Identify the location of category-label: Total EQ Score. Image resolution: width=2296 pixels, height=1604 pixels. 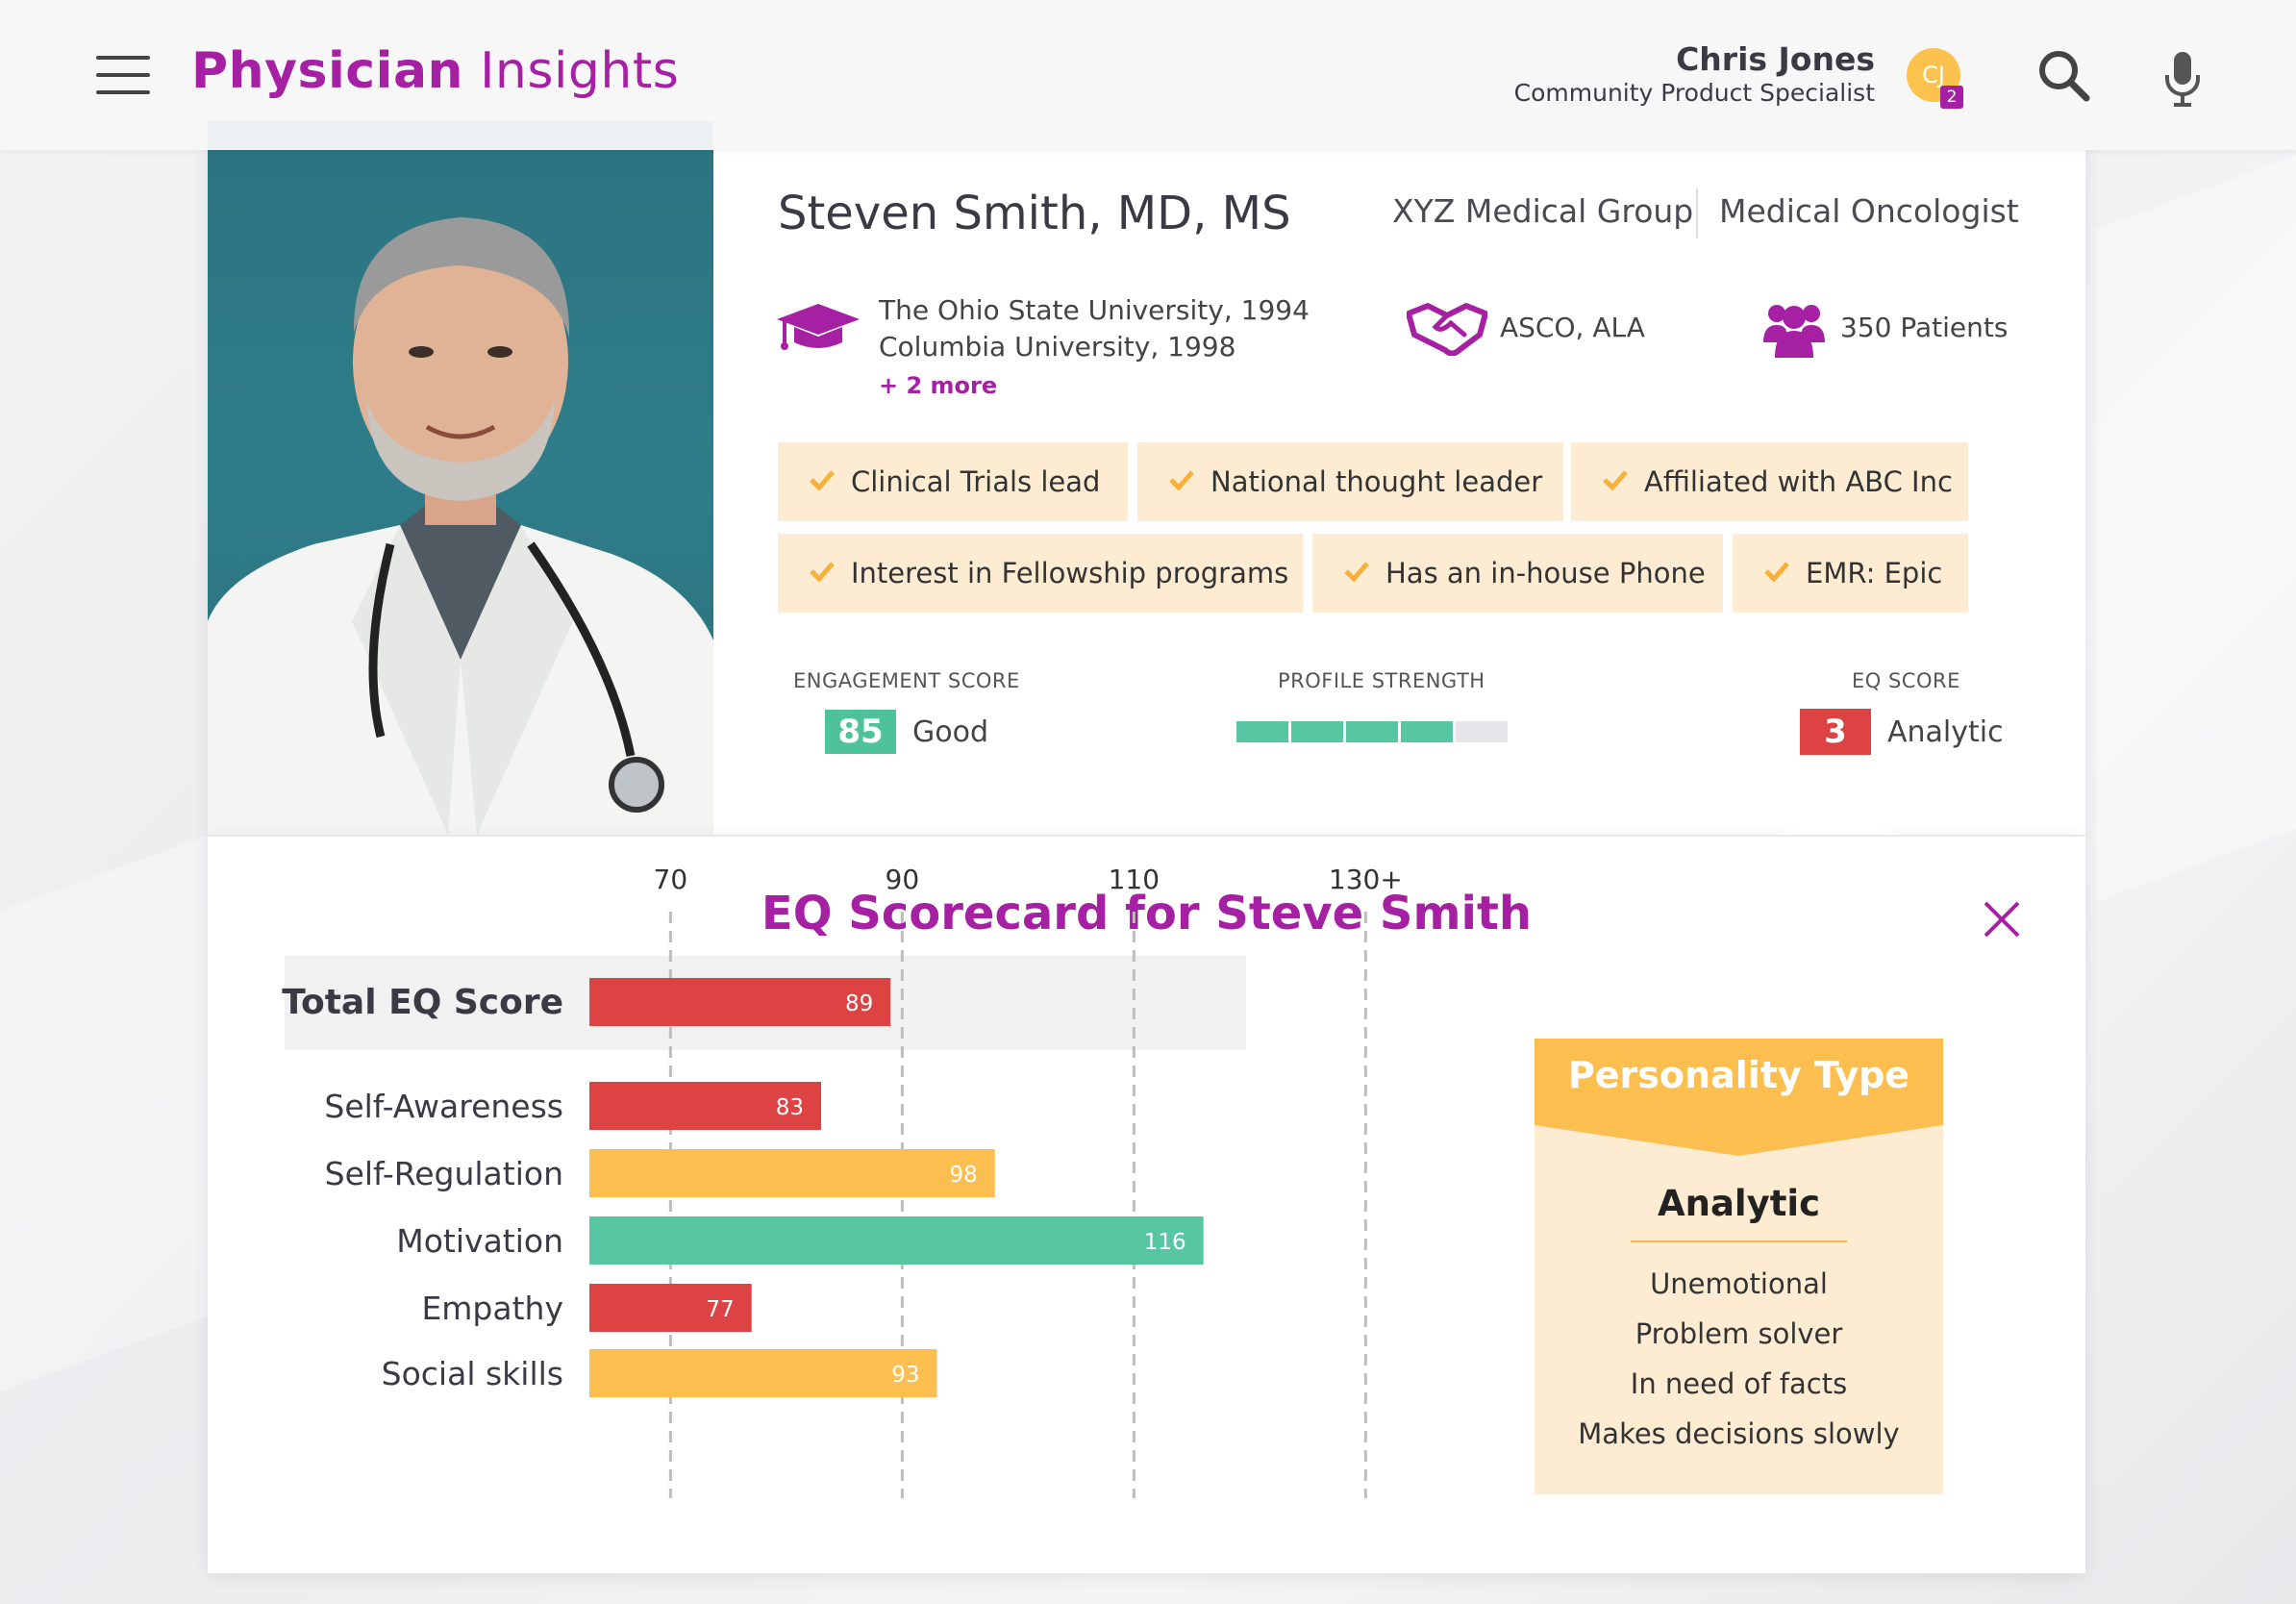
(422, 1002).